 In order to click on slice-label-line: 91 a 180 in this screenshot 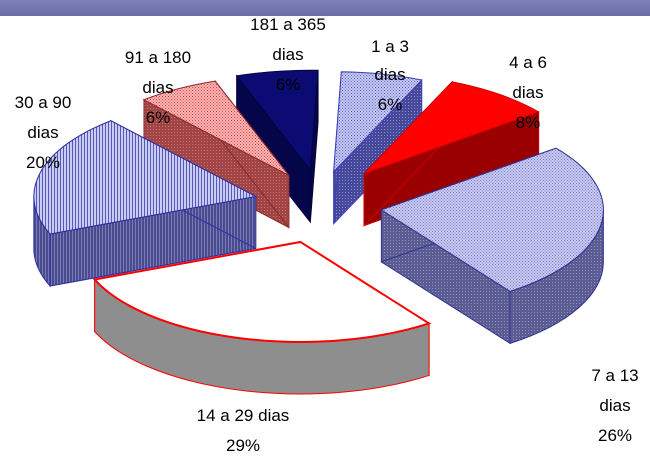, I will do `click(158, 57)`.